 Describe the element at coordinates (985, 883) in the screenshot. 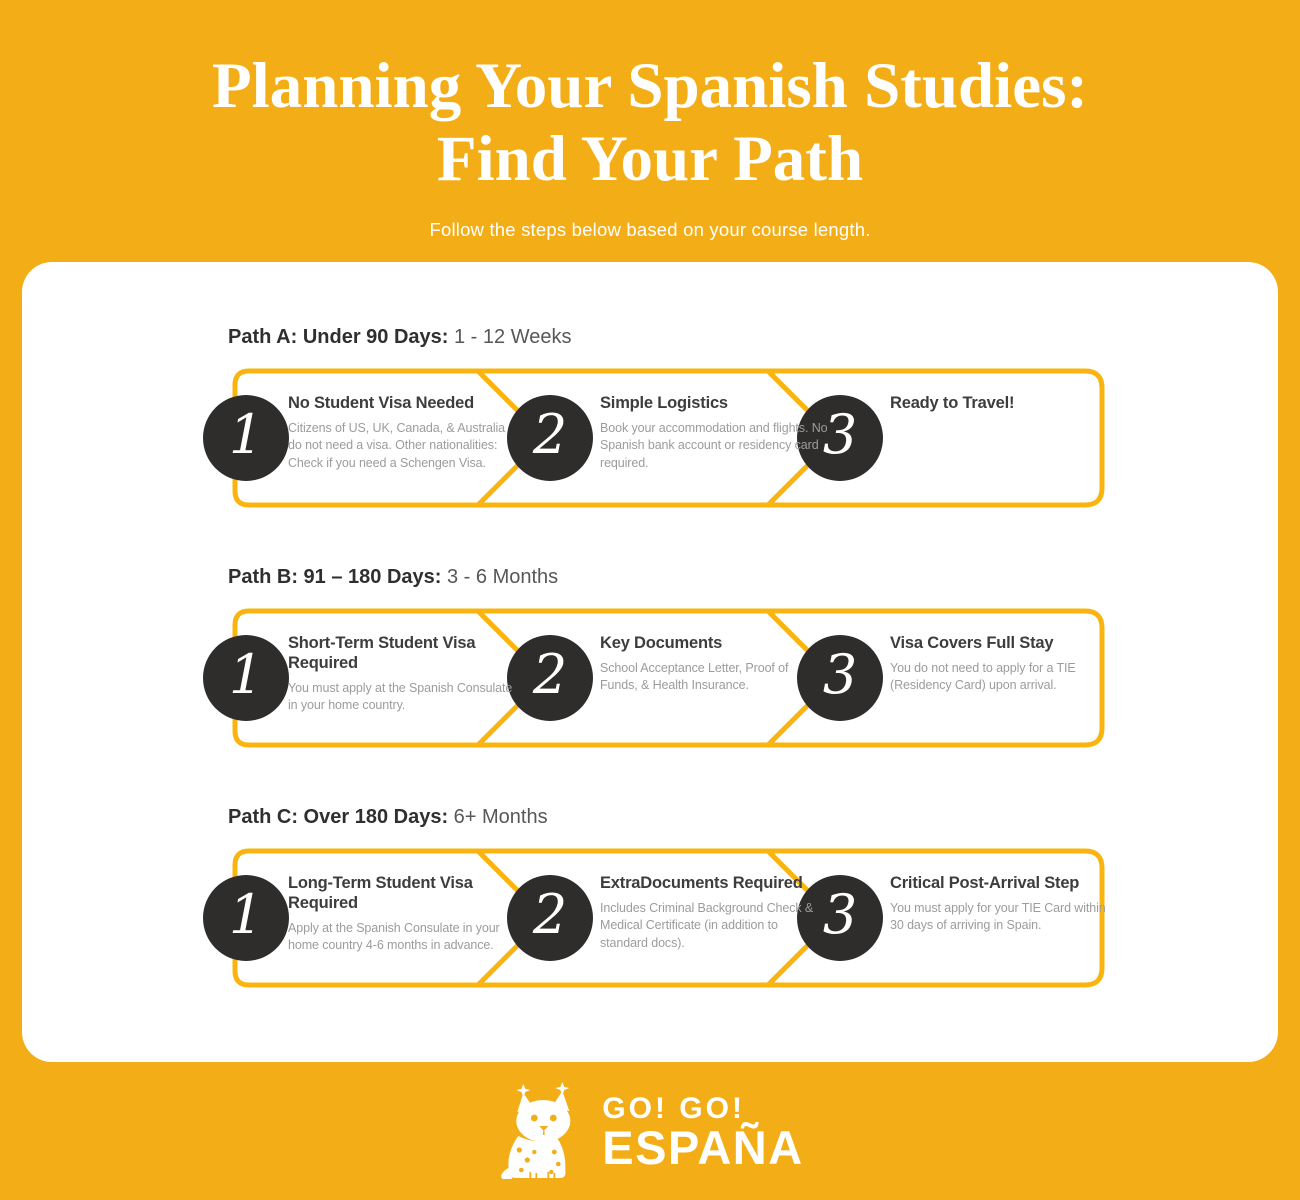

I see `step-title: Critical Post-Arrival Step` at that location.